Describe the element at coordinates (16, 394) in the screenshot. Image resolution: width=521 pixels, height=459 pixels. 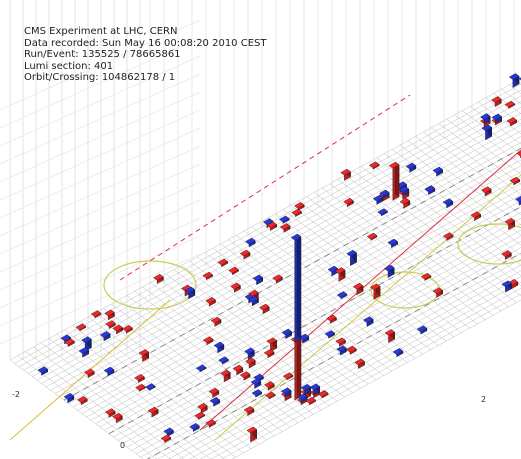
I see `axis-label-eta-minus2: -2` at that location.